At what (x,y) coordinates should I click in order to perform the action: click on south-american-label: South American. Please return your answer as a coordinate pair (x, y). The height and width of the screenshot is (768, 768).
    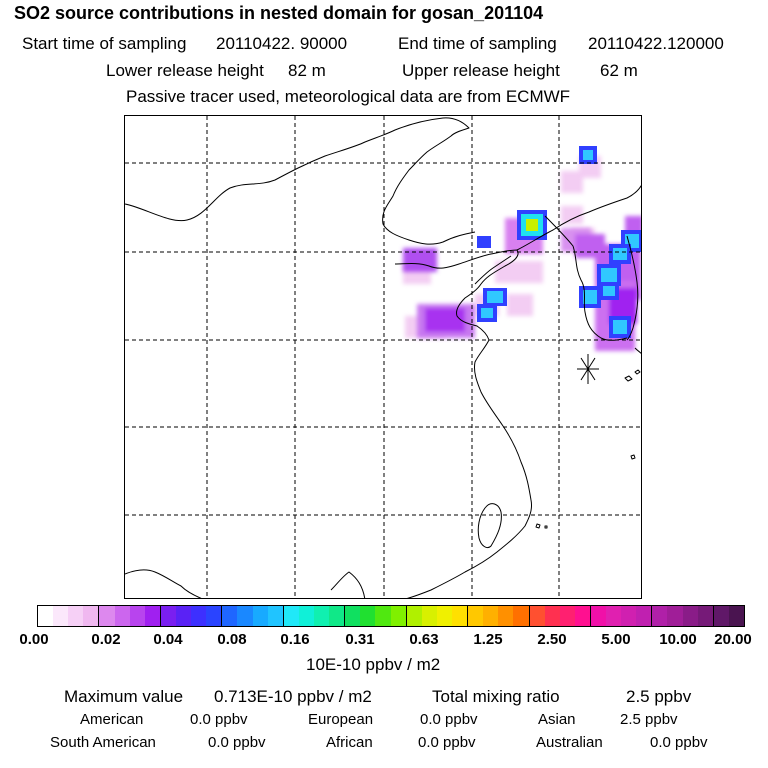
    Looking at the image, I should click on (103, 742).